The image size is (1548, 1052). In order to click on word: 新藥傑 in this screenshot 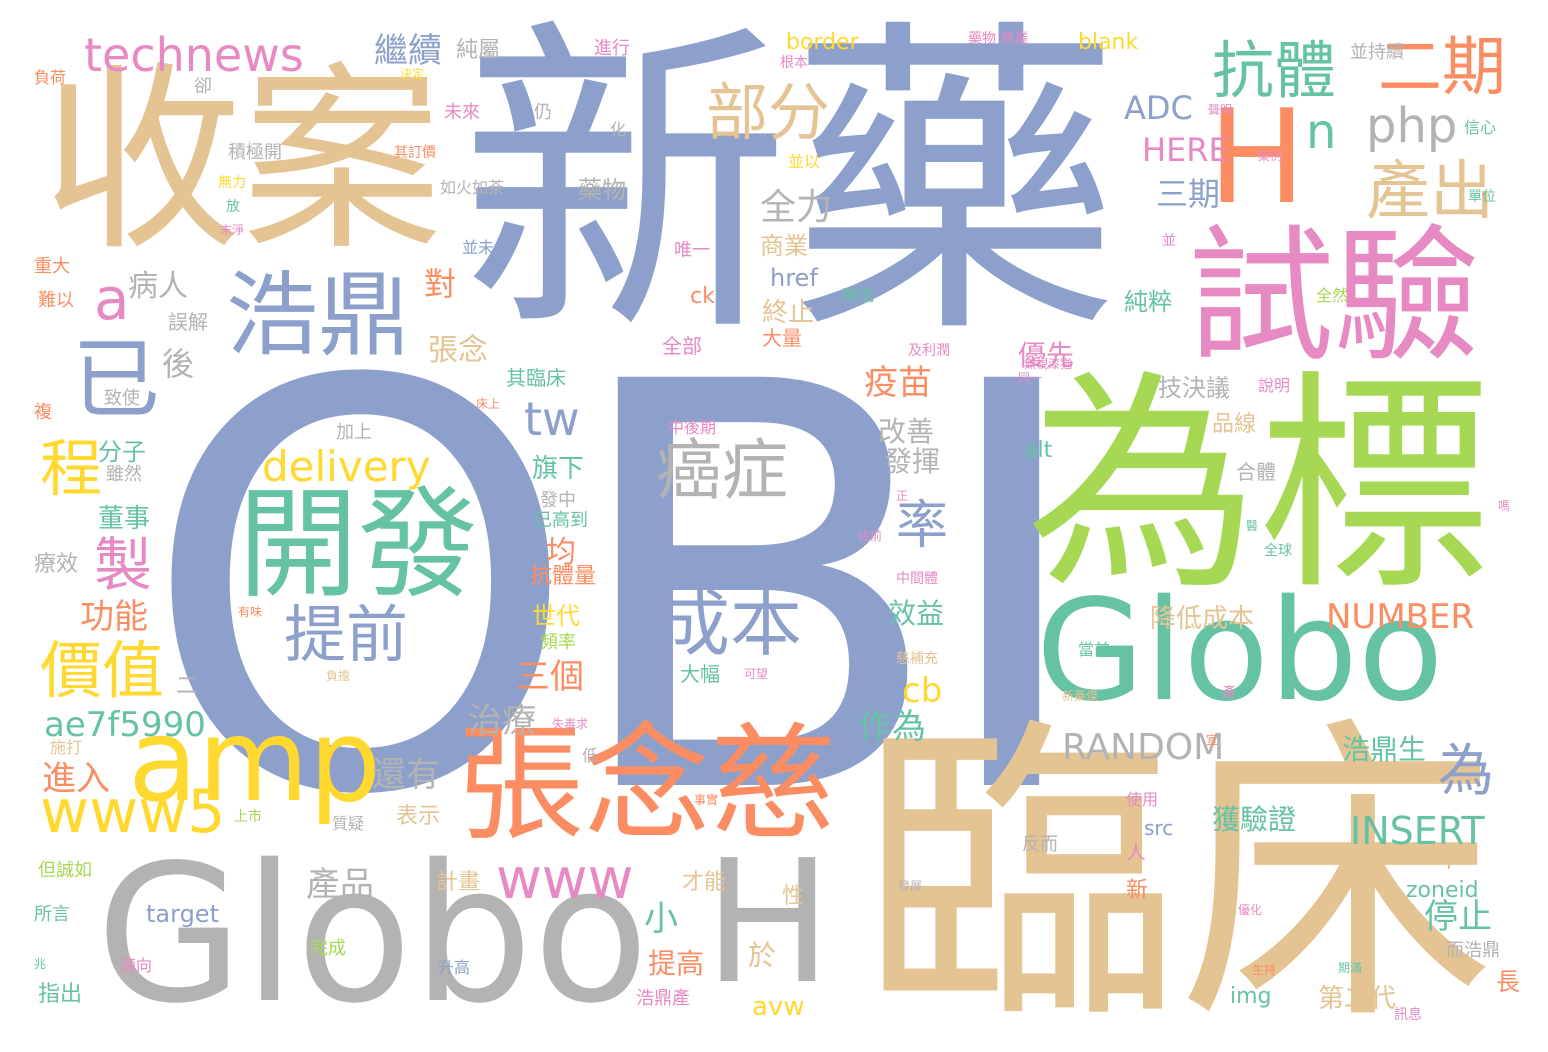, I will do `click(1080, 696)`.